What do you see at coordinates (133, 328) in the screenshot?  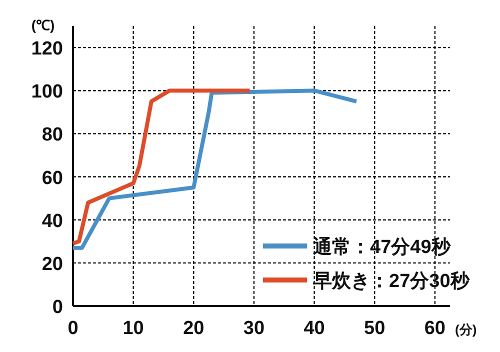 I see `x-tick-label: 10` at bounding box center [133, 328].